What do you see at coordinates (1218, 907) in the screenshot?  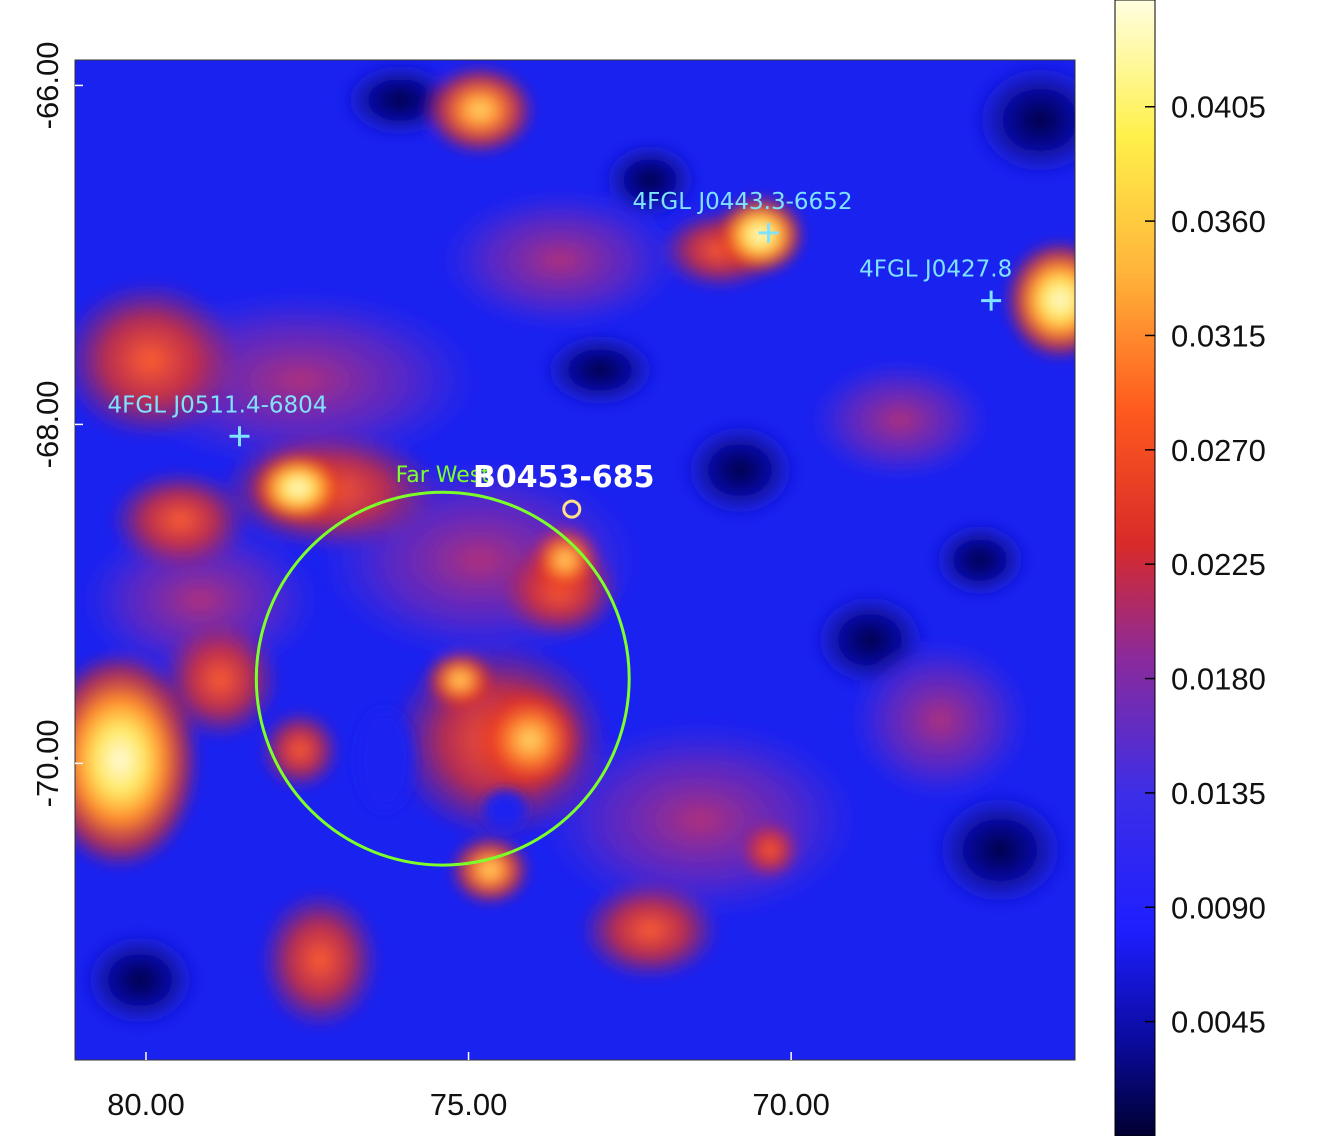 I see `colorbar-tick-label: 0.0090` at bounding box center [1218, 907].